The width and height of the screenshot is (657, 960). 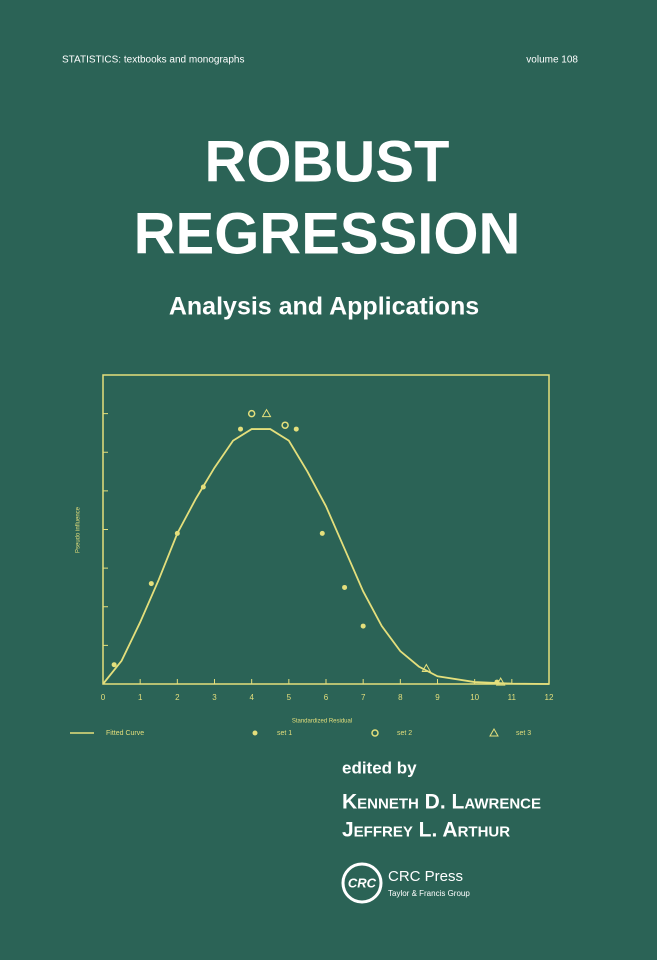 What do you see at coordinates (251, 697) in the screenshot?
I see `x-tick-label: 4` at bounding box center [251, 697].